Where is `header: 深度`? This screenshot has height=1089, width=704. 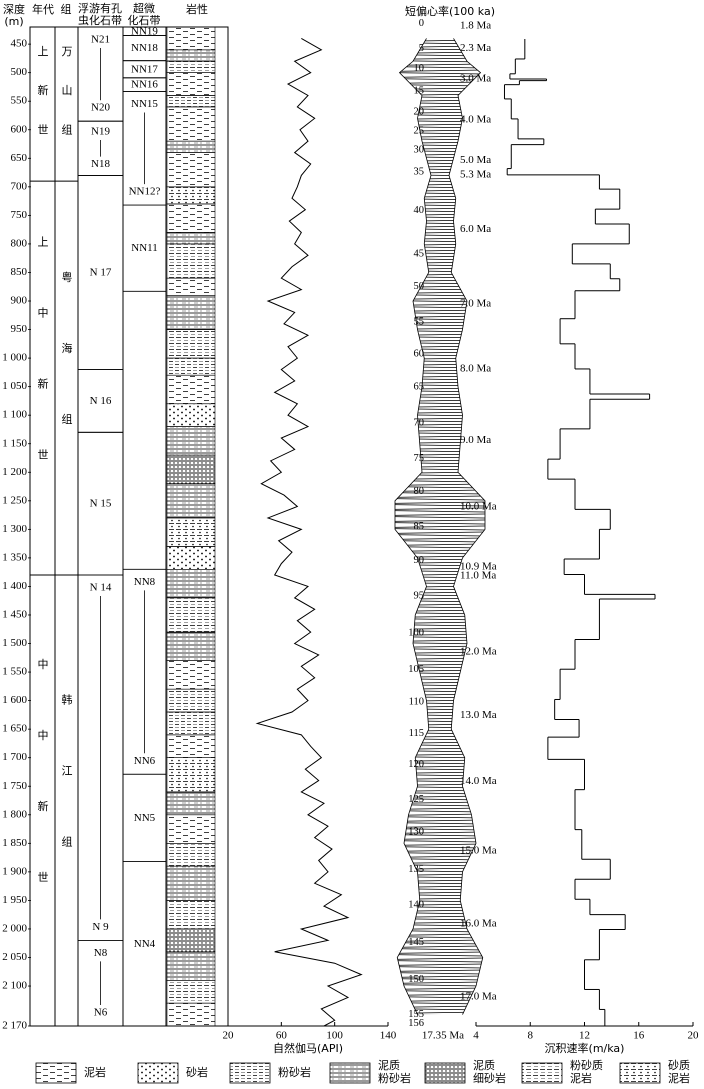 header: 深度 is located at coordinates (14, 9).